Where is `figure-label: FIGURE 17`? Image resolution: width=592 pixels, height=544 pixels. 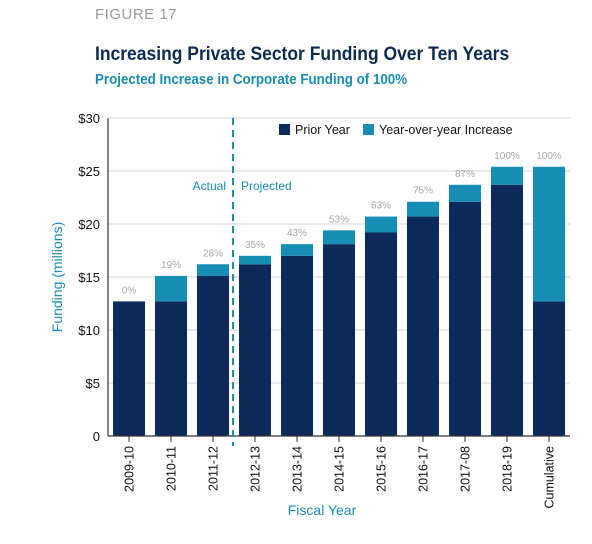 figure-label: FIGURE 17 is located at coordinates (136, 14).